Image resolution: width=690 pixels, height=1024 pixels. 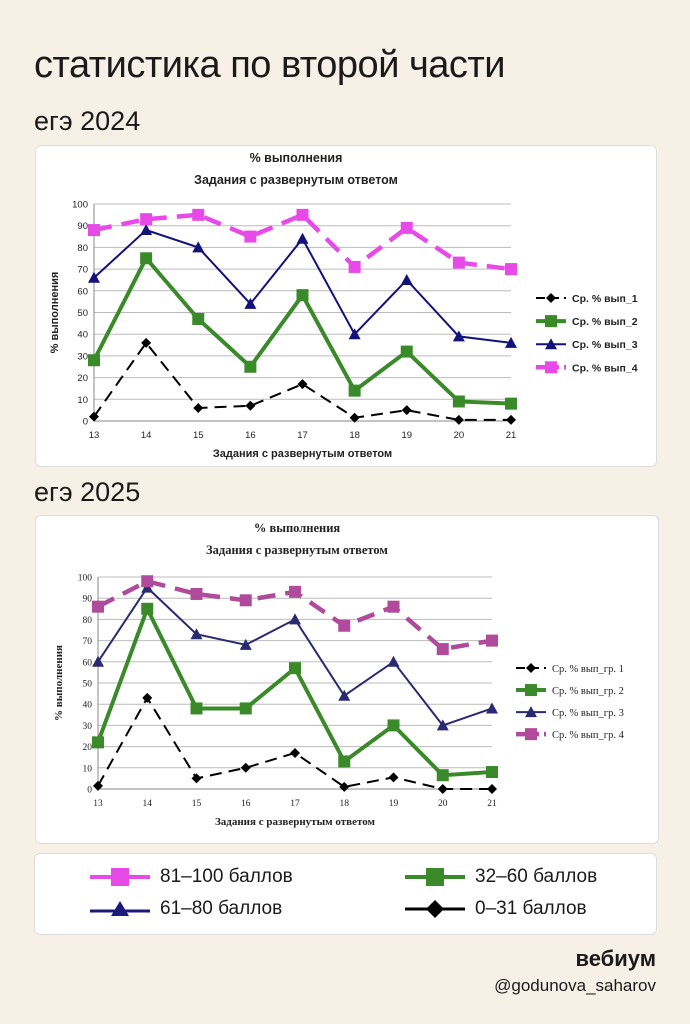 What do you see at coordinates (85, 579) in the screenshot?
I see `y-tick-label: 100` at bounding box center [85, 579].